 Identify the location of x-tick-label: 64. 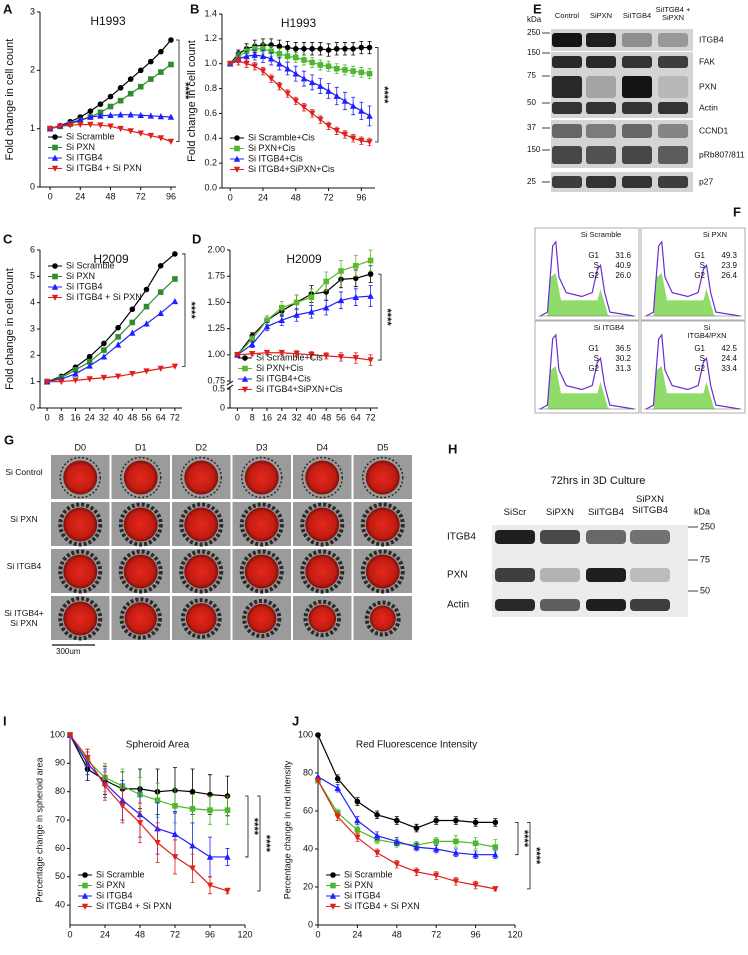
(356, 417).